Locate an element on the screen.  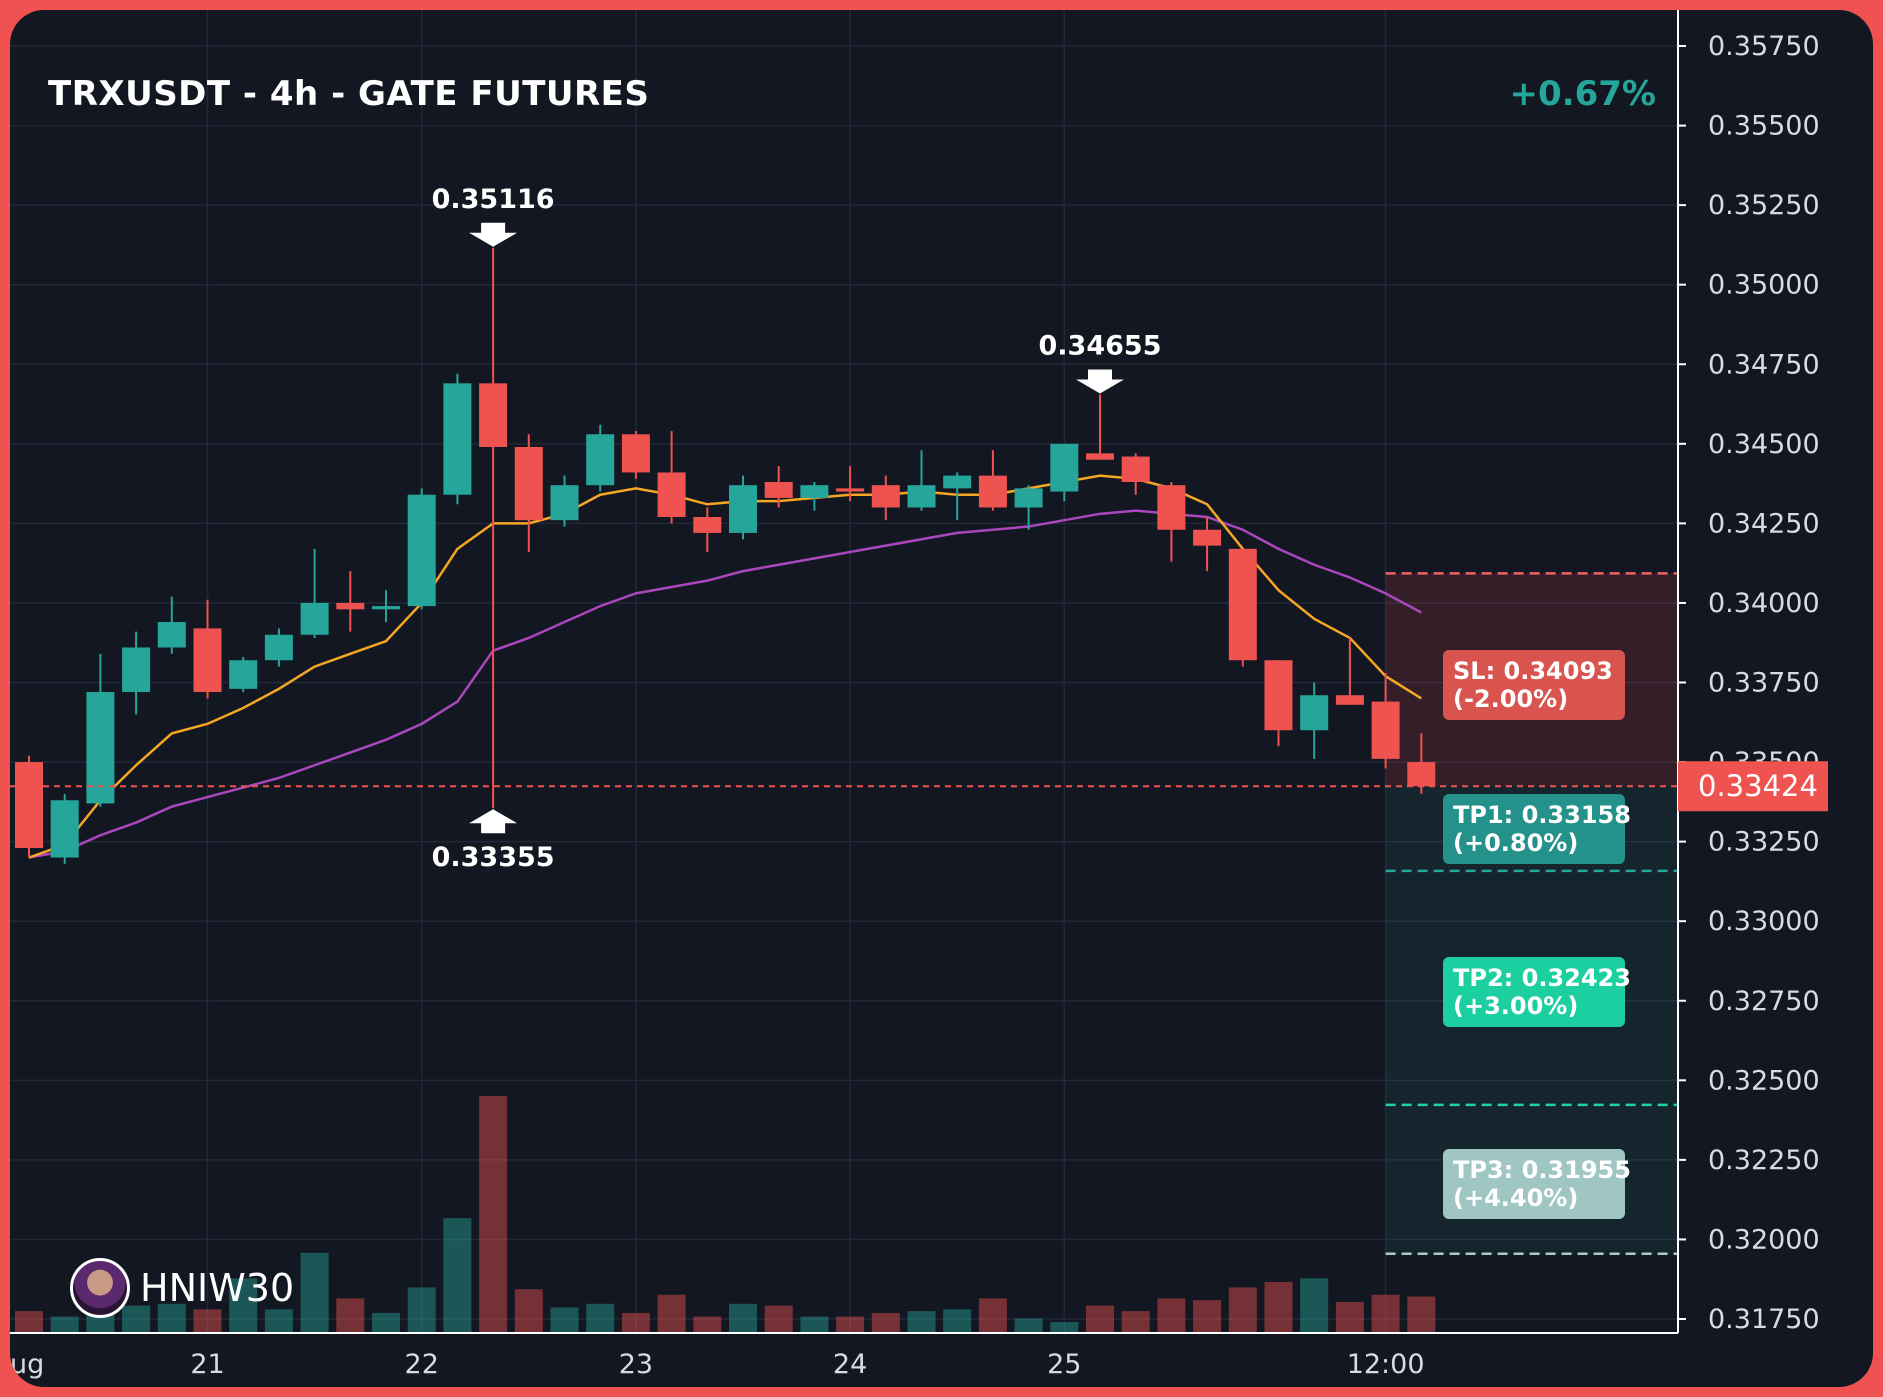
y-tick-label: 0.32250 is located at coordinates (1764, 1160).